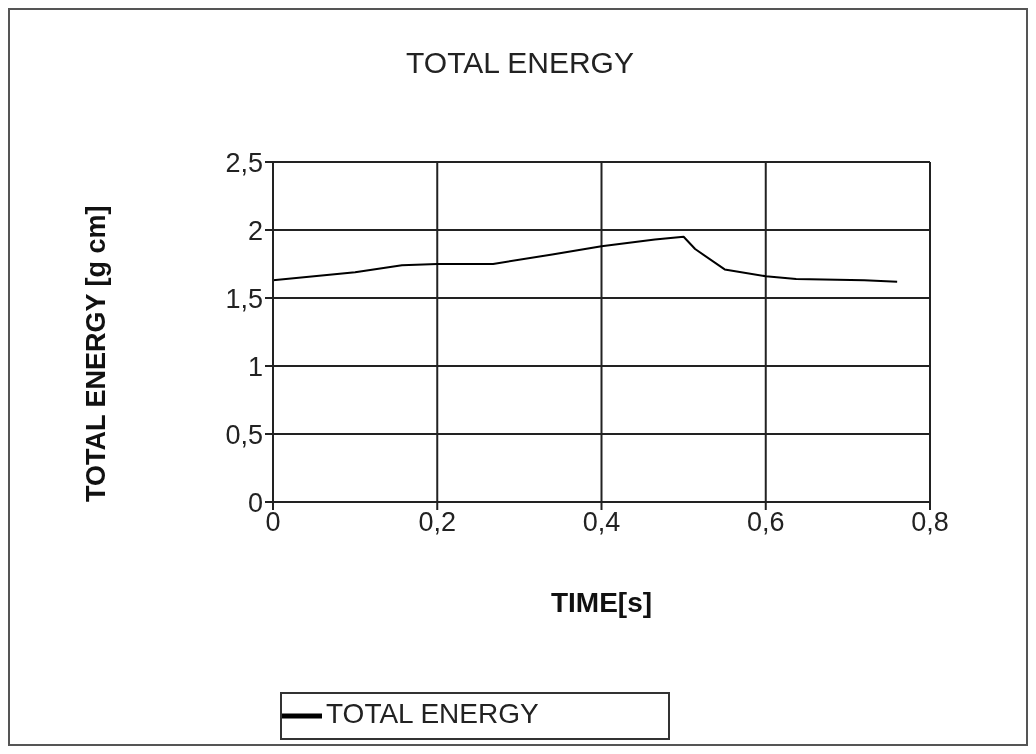 The height and width of the screenshot is (754, 1036). I want to click on y-tick-label: 1, so click(255, 366).